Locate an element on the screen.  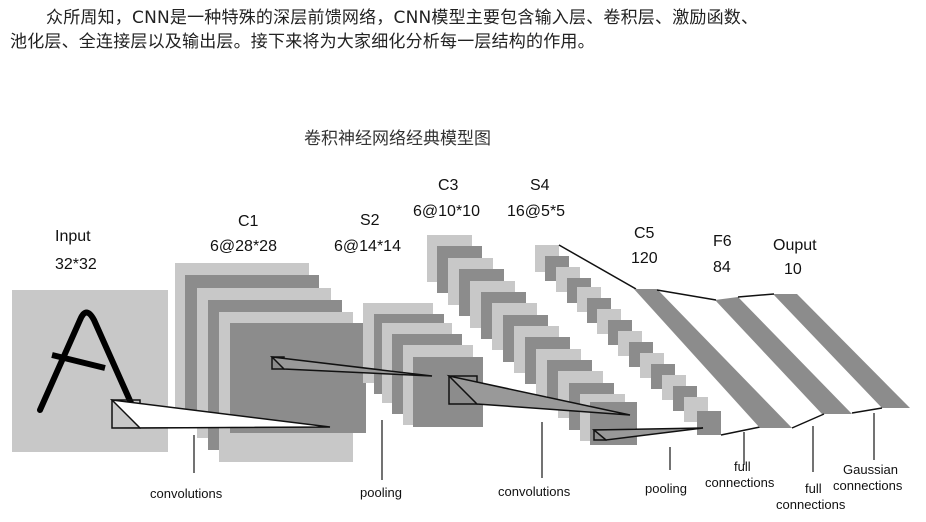
c5-layer is located at coordinates (713, 358).